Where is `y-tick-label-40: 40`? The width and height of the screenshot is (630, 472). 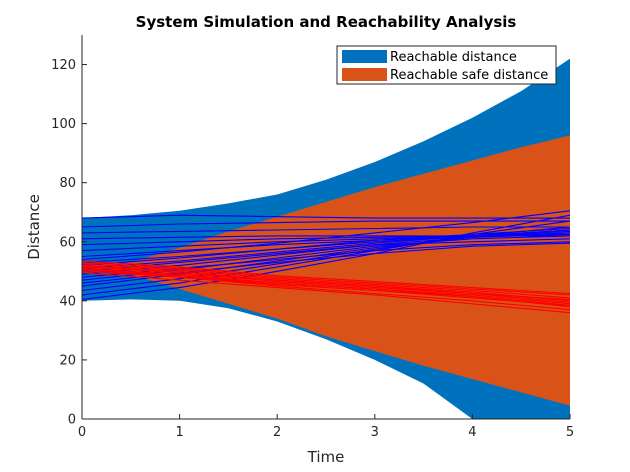
y-tick-label-40: 40 is located at coordinates (67, 301).